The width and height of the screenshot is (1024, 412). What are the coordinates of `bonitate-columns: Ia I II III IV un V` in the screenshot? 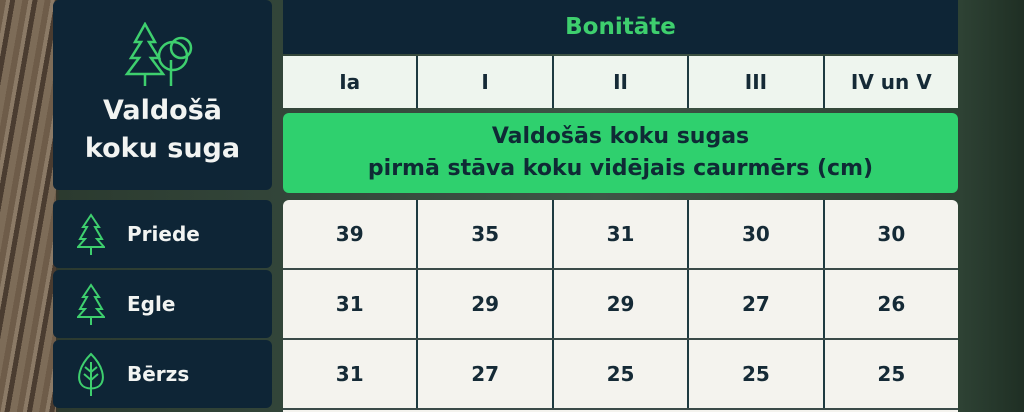 It's located at (620, 82).